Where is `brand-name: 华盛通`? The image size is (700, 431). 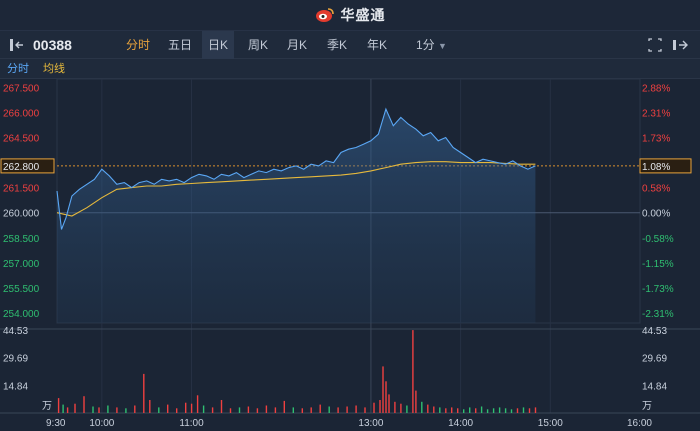
brand-name: 华盛通 is located at coordinates (363, 15).